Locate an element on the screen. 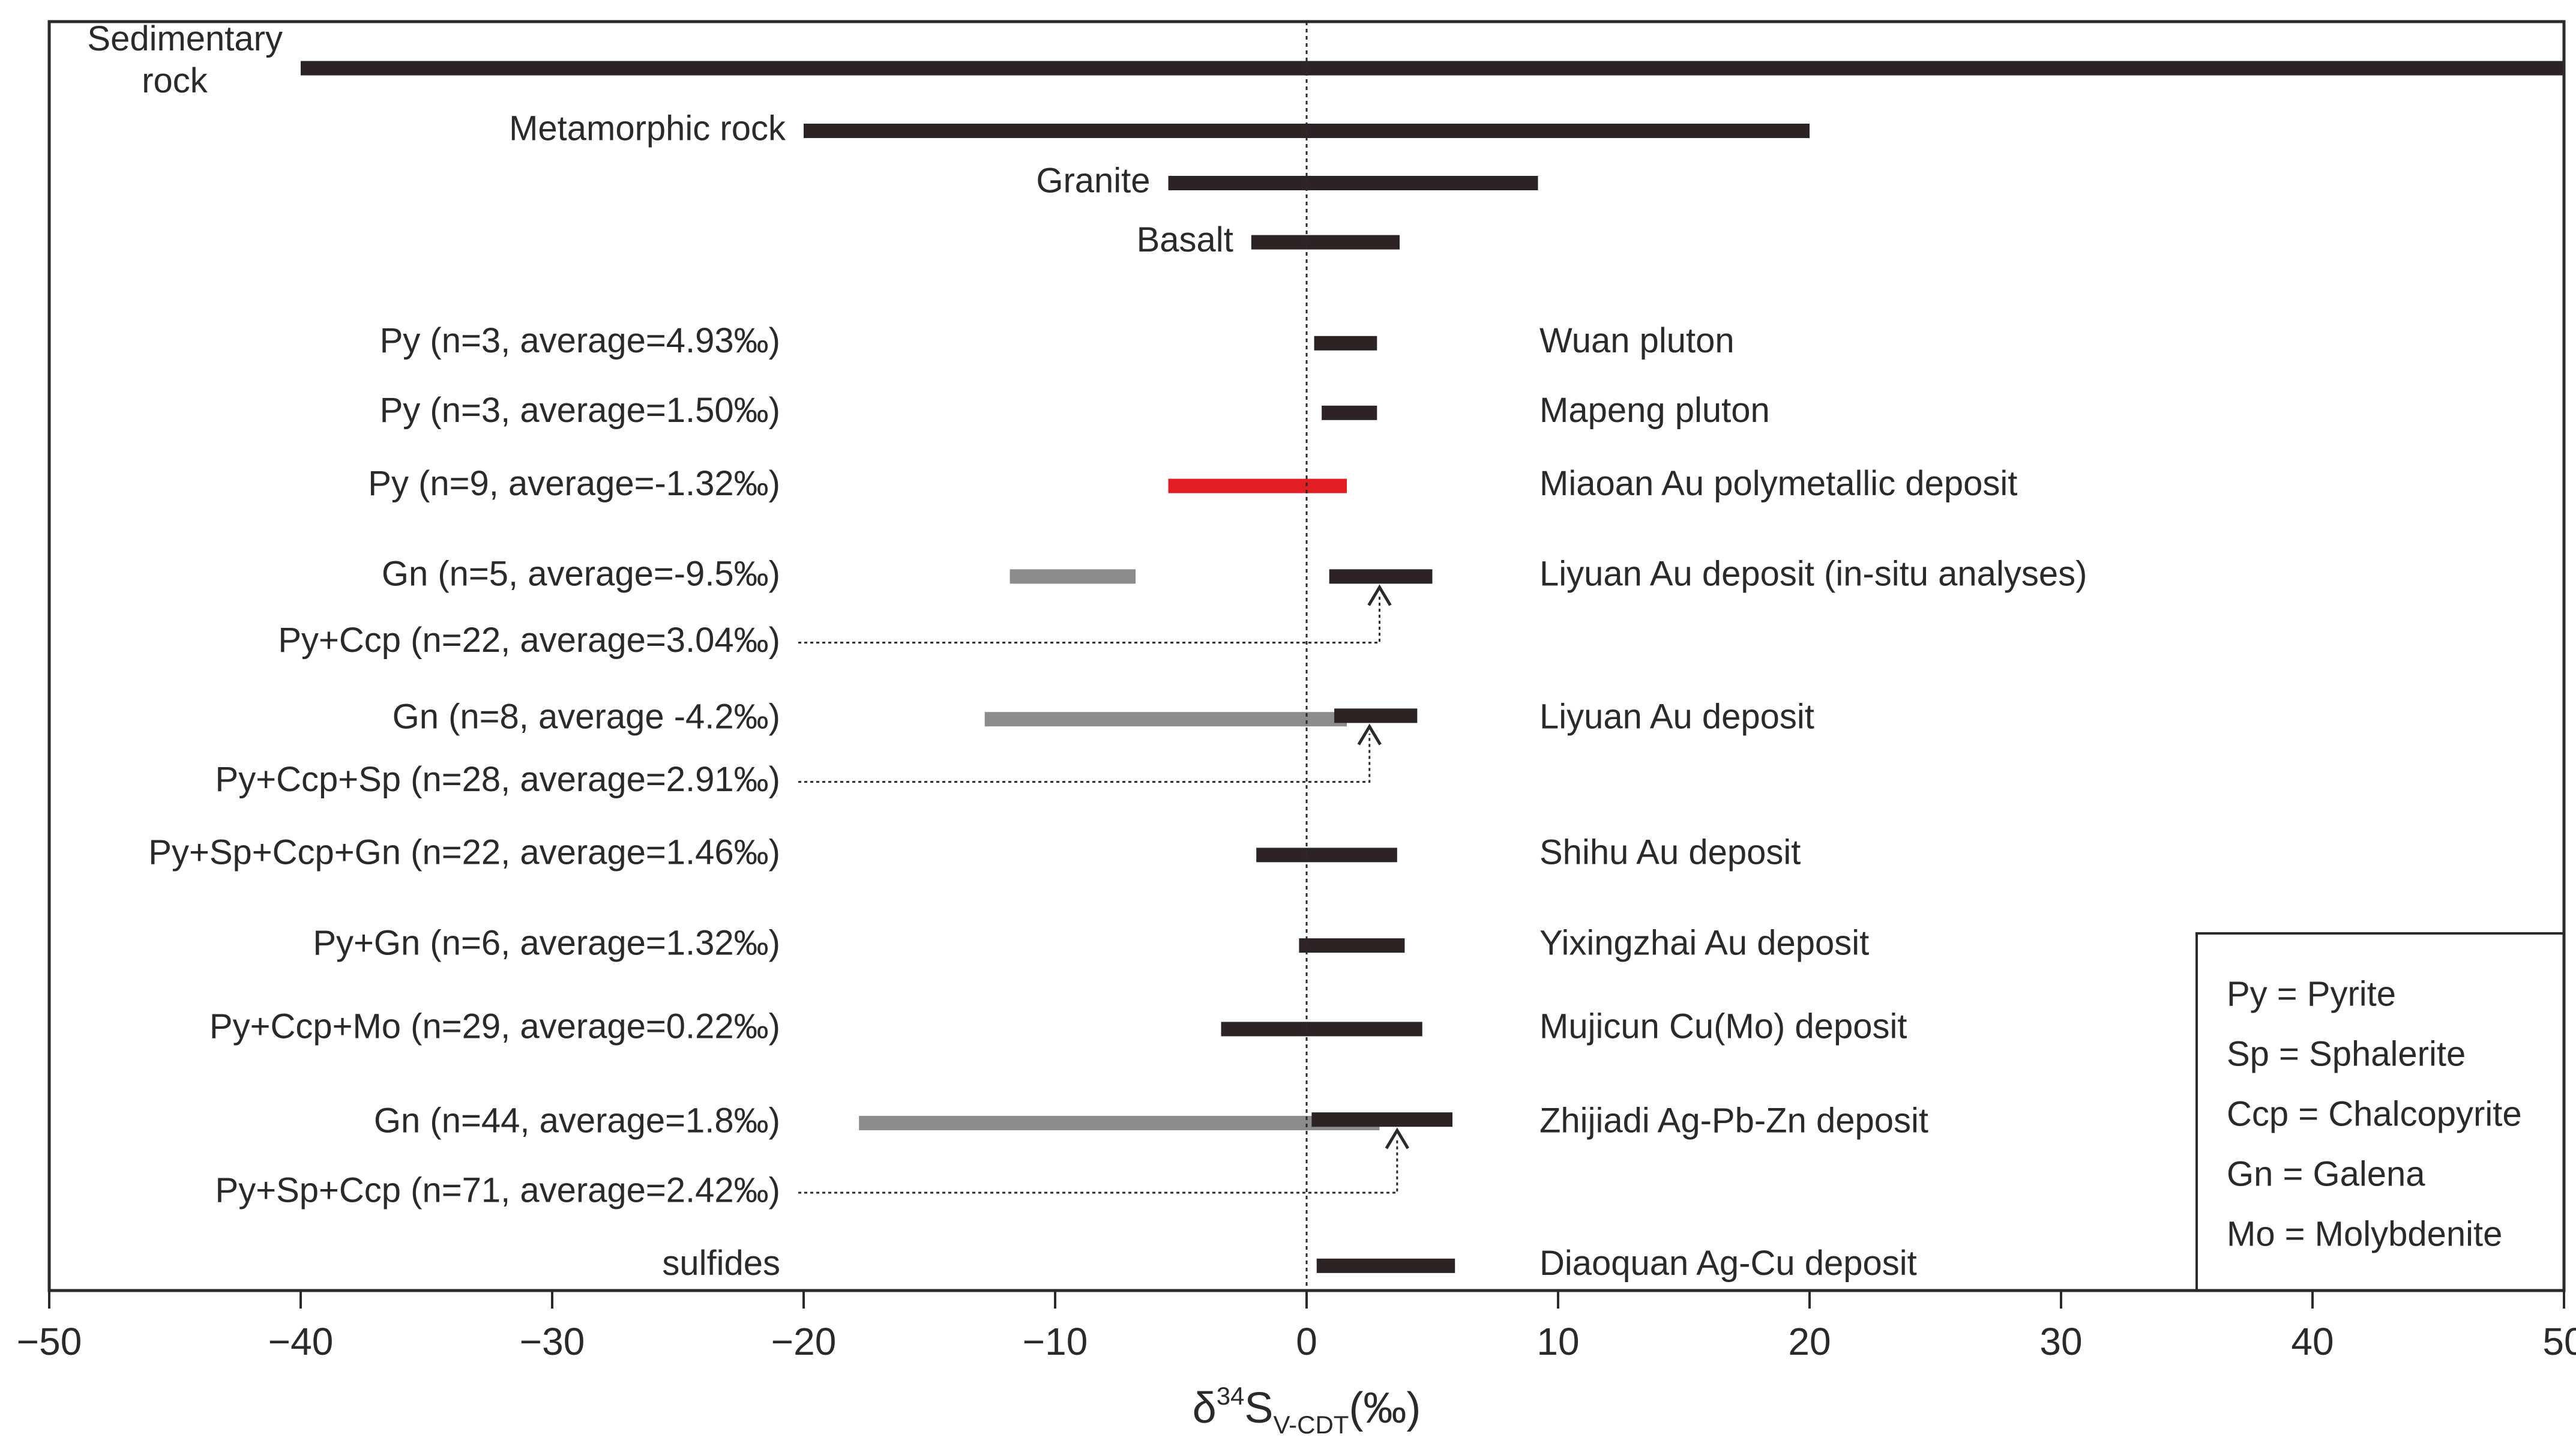 The width and height of the screenshot is (2576, 1452). x-axis-label-part: (‰) is located at coordinates (1385, 1408).